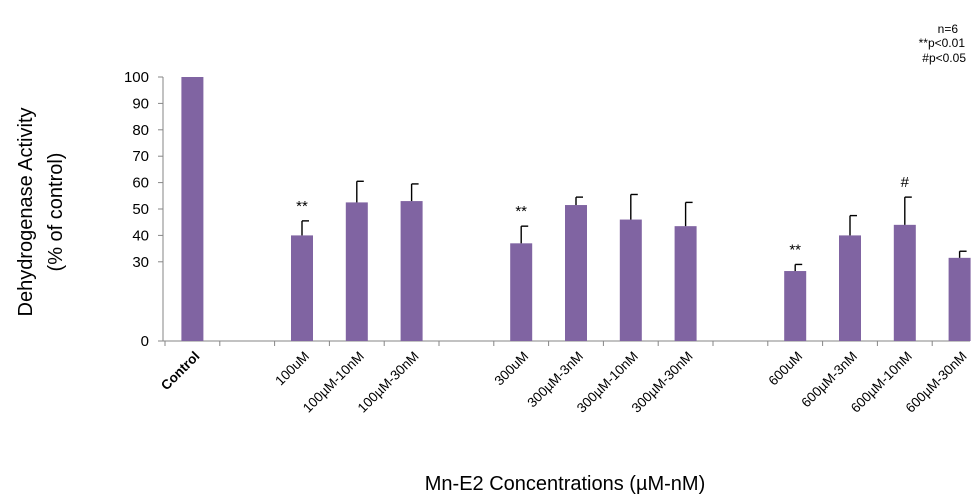 The image size is (978, 499). What do you see at coordinates (140, 130) in the screenshot?
I see `y-tick-label: 80` at bounding box center [140, 130].